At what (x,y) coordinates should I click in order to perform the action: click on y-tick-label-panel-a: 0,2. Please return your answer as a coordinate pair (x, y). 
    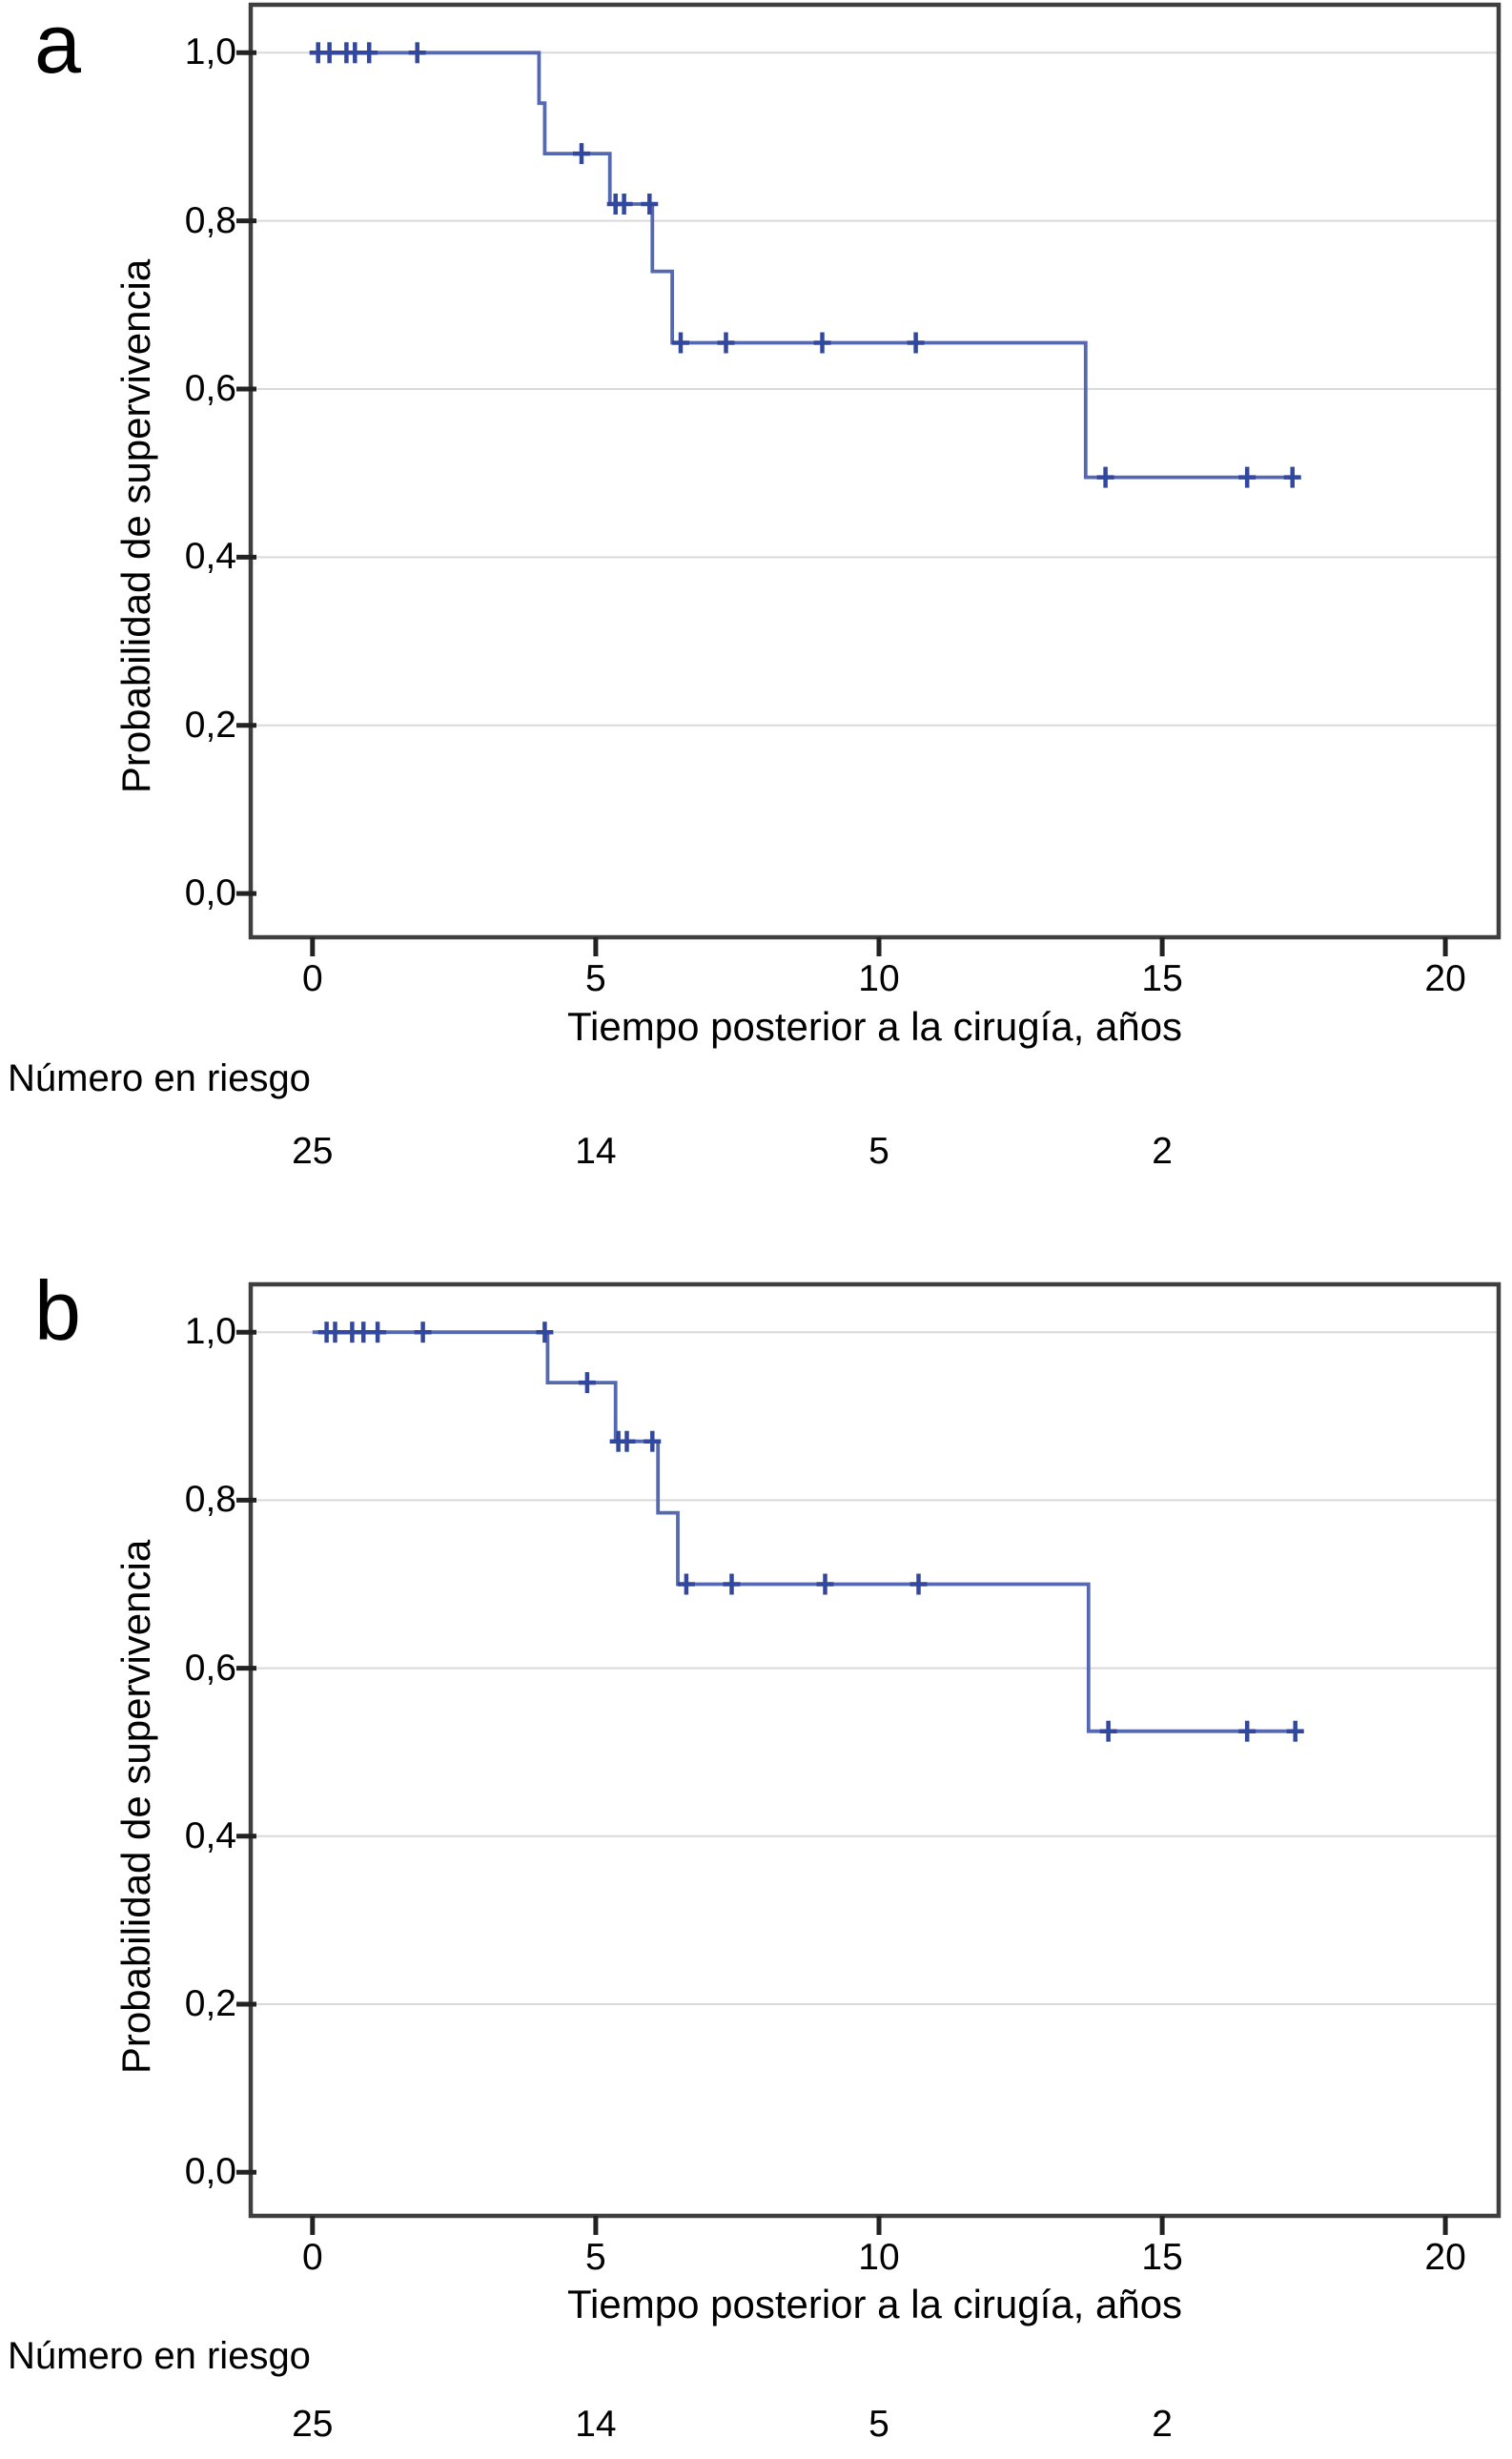
    Looking at the image, I should click on (210, 725).